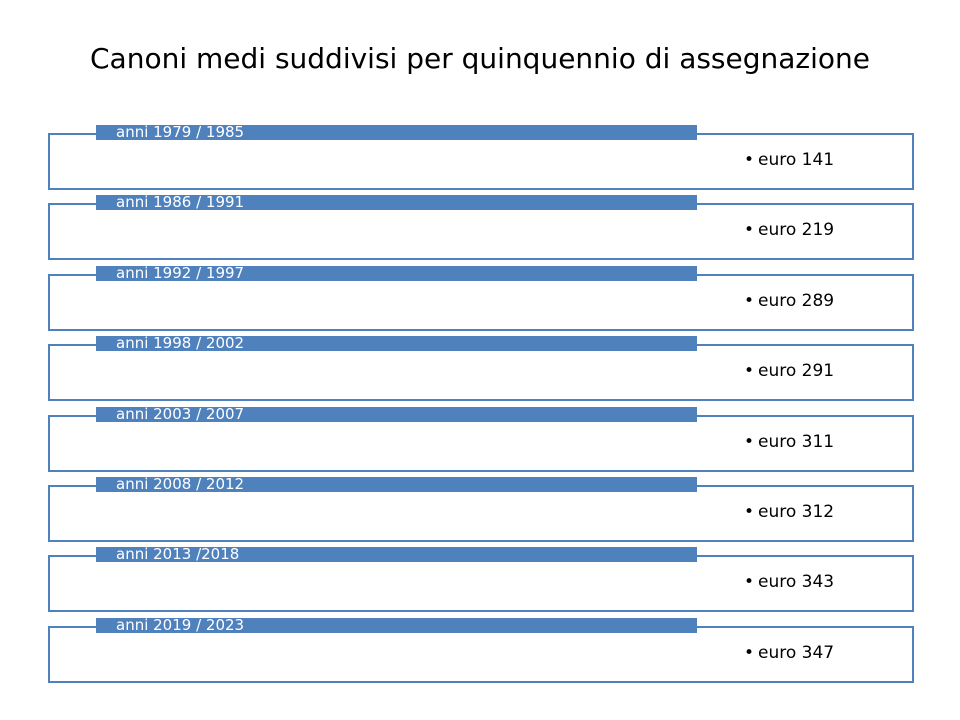 The image size is (960, 720). Describe the element at coordinates (396, 203) in the screenshot. I see `item-header: anni 1986 / 1991` at that location.